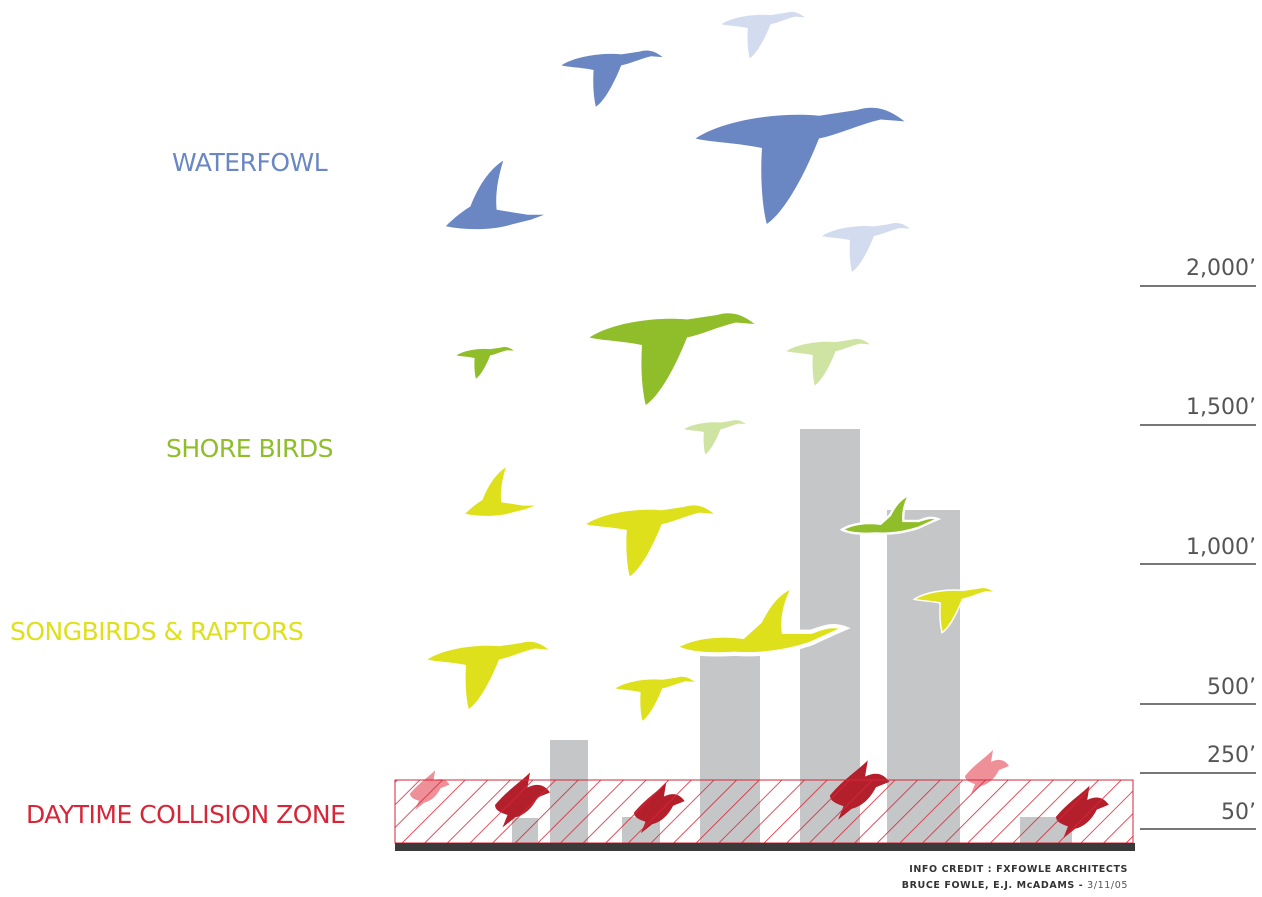 This screenshot has width=1262, height=897. What do you see at coordinates (1221, 407) in the screenshot?
I see `altitude-1500: 1,500’` at bounding box center [1221, 407].